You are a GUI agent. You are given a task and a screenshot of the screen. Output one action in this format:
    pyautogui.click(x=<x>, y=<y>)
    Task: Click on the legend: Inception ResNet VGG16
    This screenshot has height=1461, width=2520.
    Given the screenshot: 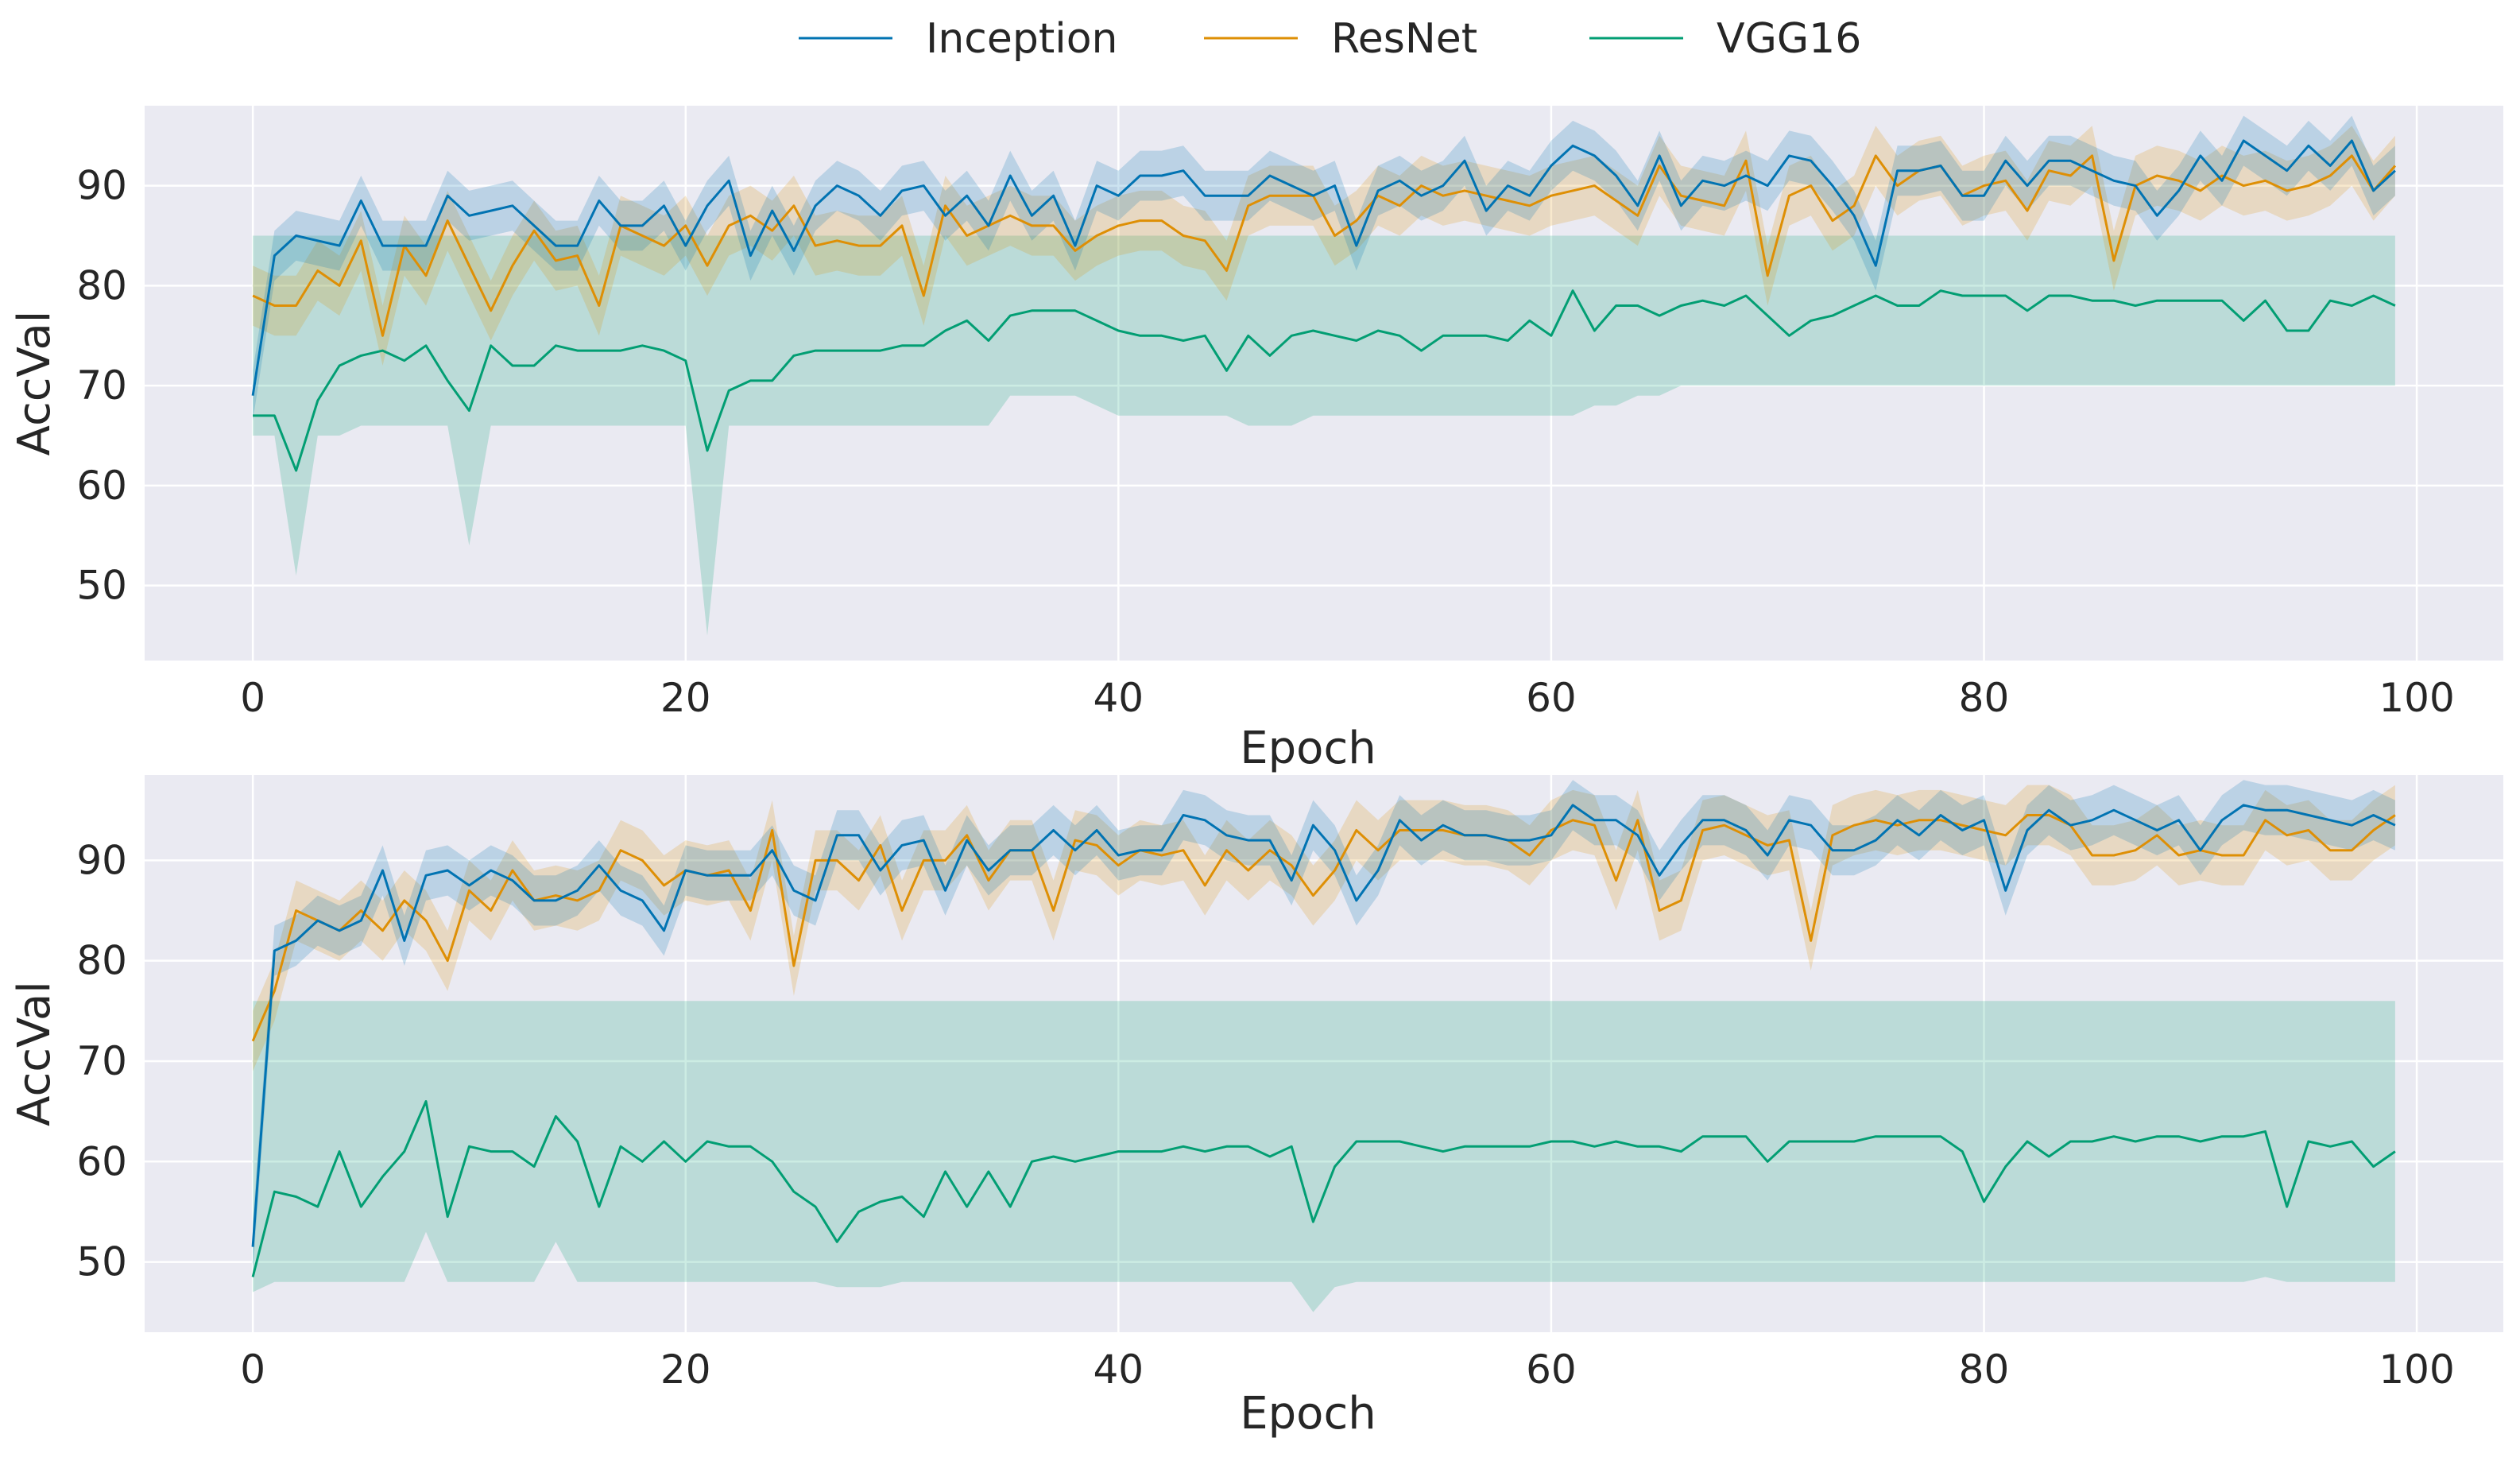 What is the action you would take?
    pyautogui.click(x=1330, y=39)
    